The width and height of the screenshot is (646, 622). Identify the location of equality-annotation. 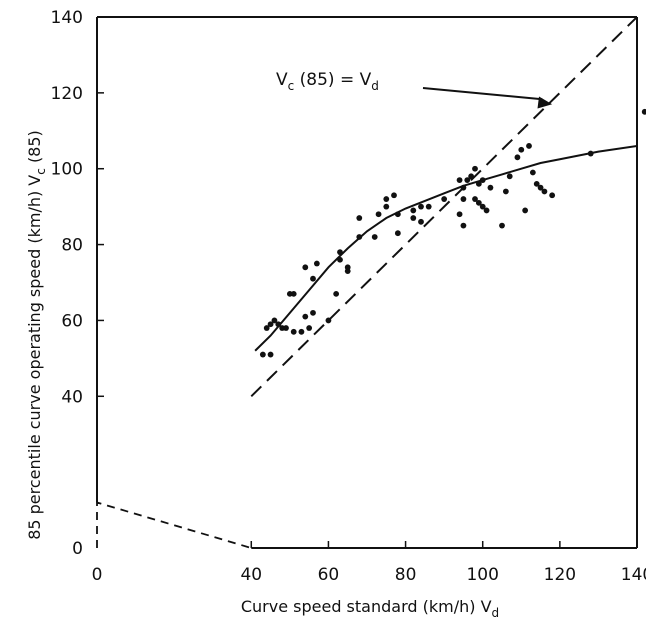
(487, 98).